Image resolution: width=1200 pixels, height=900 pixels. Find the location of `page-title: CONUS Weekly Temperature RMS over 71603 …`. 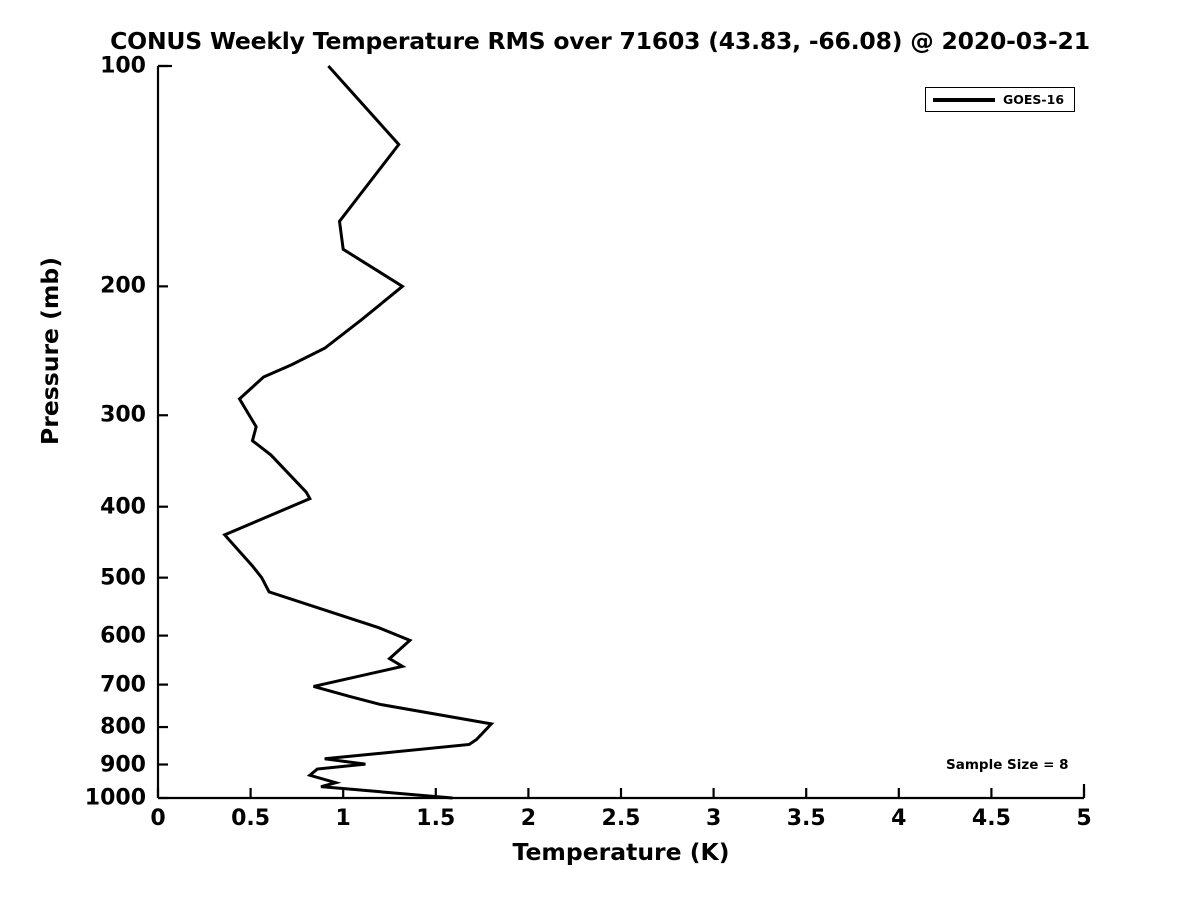

page-title: CONUS Weekly Temperature RMS over 71603 … is located at coordinates (600, 41).